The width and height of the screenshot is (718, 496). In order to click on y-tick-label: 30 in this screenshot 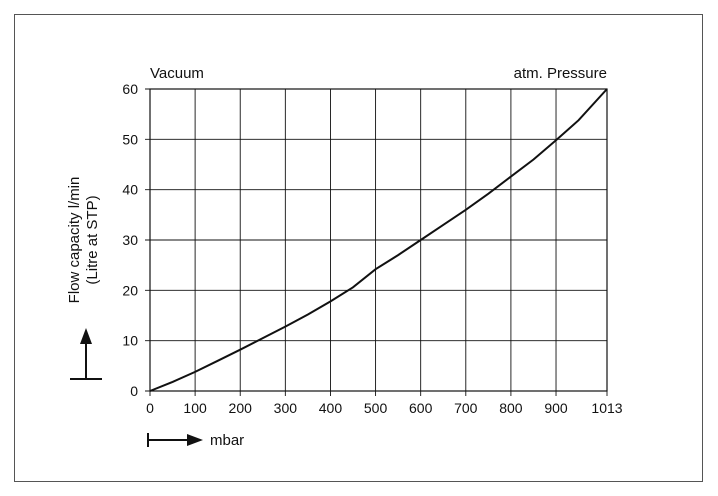, I will do `click(130, 240)`.